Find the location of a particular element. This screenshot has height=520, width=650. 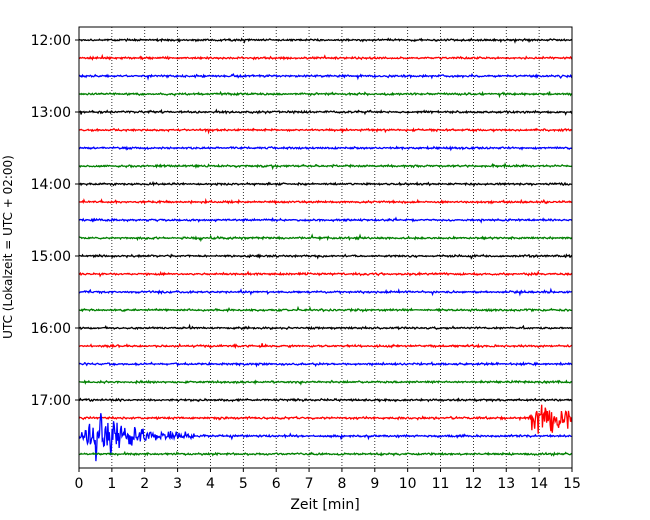

x-tick-label: 11 is located at coordinates (441, 484).